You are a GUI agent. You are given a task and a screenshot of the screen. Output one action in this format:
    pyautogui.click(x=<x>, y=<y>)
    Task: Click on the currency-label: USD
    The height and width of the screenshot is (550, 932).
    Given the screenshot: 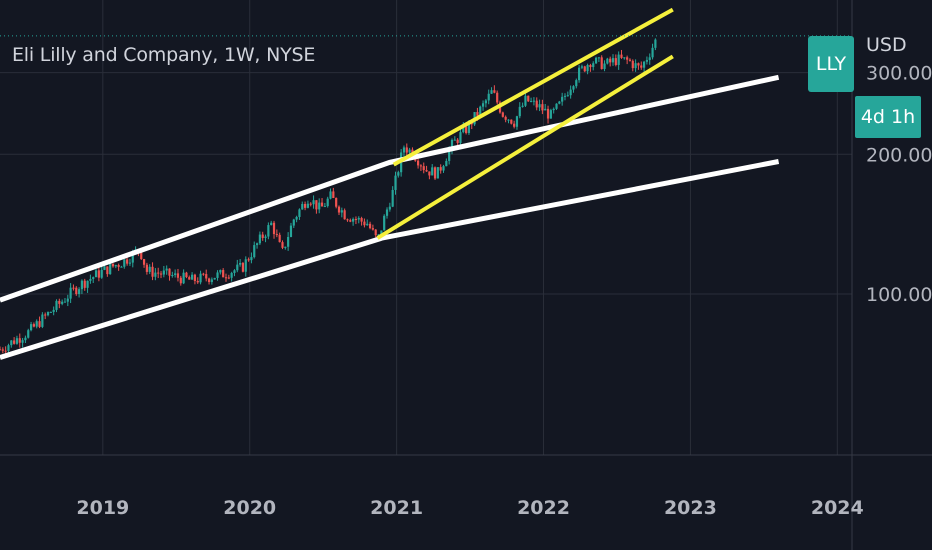 What is the action you would take?
    pyautogui.click(x=886, y=45)
    